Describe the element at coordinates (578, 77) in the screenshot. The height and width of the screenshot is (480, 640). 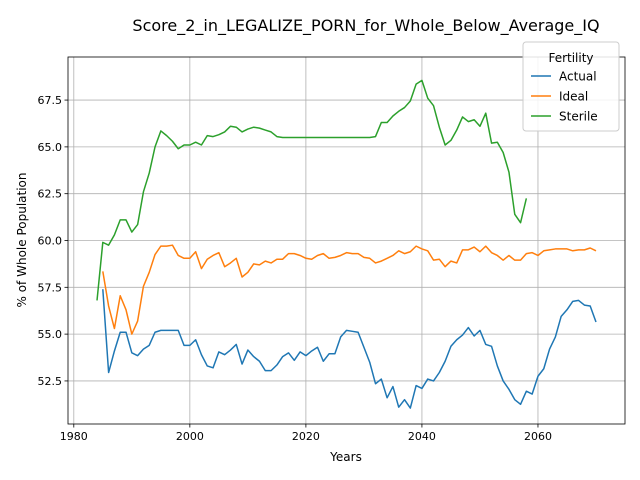
I see `legend-label-actual: Actual` at that location.